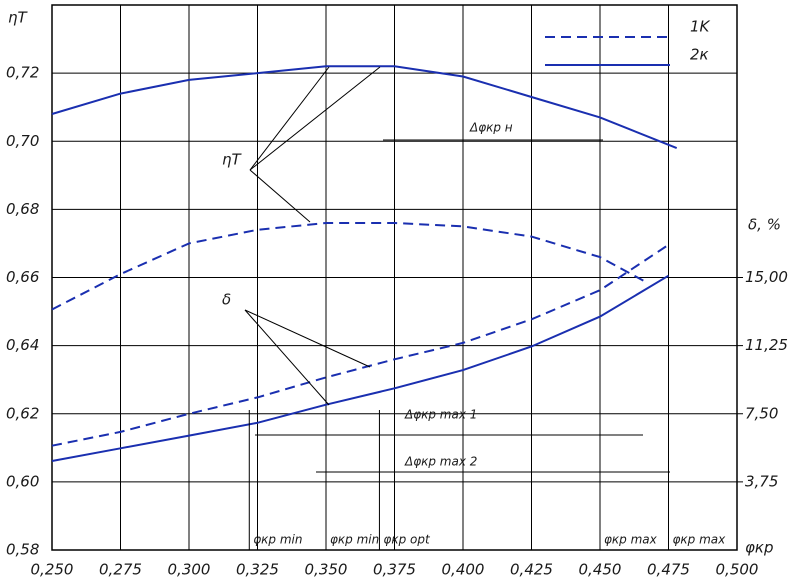 This screenshot has height=583, width=797. What do you see at coordinates (761, 413) in the screenshot?
I see `y2-tick-label: 7,50` at bounding box center [761, 413].